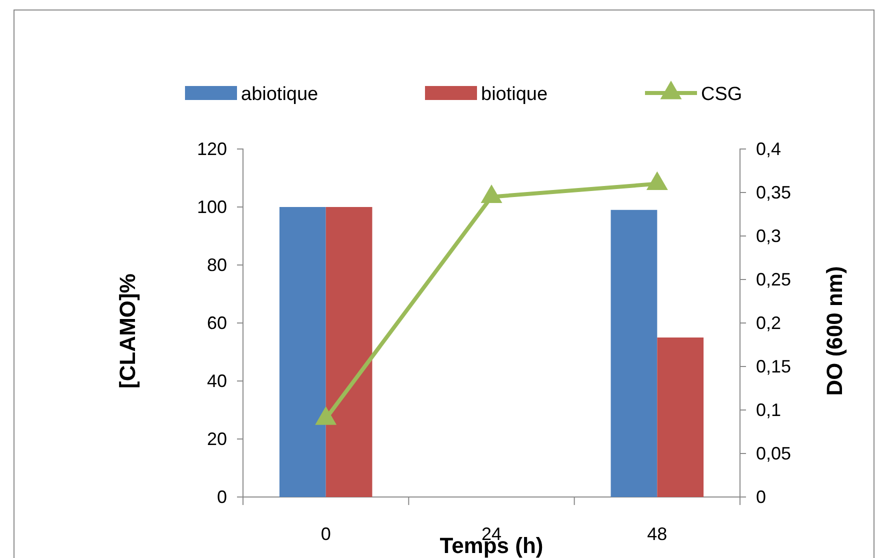  What do you see at coordinates (769, 322) in the screenshot?
I see `y2-tick-label: 0,2` at bounding box center [769, 322].